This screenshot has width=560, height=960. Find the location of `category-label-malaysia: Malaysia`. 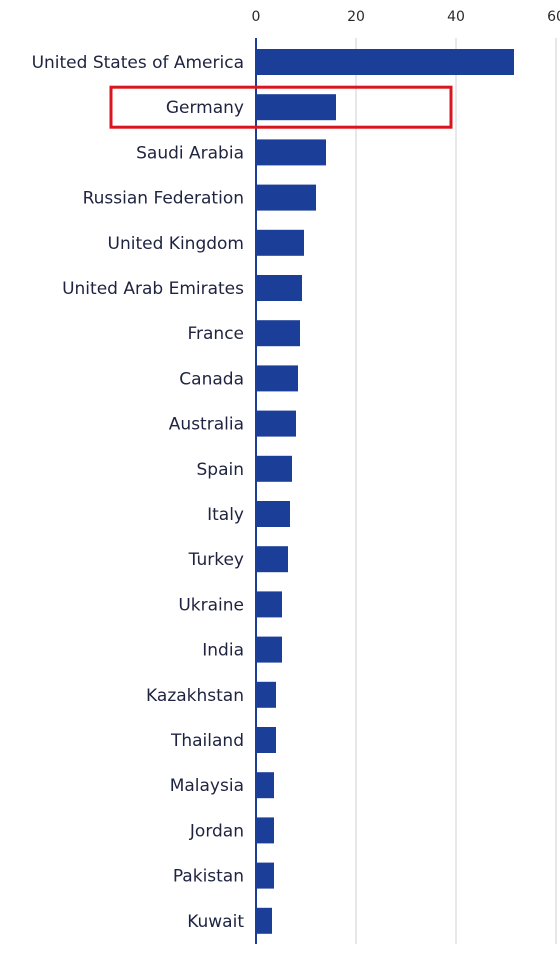

category-label-malaysia: Malaysia is located at coordinates (207, 786).